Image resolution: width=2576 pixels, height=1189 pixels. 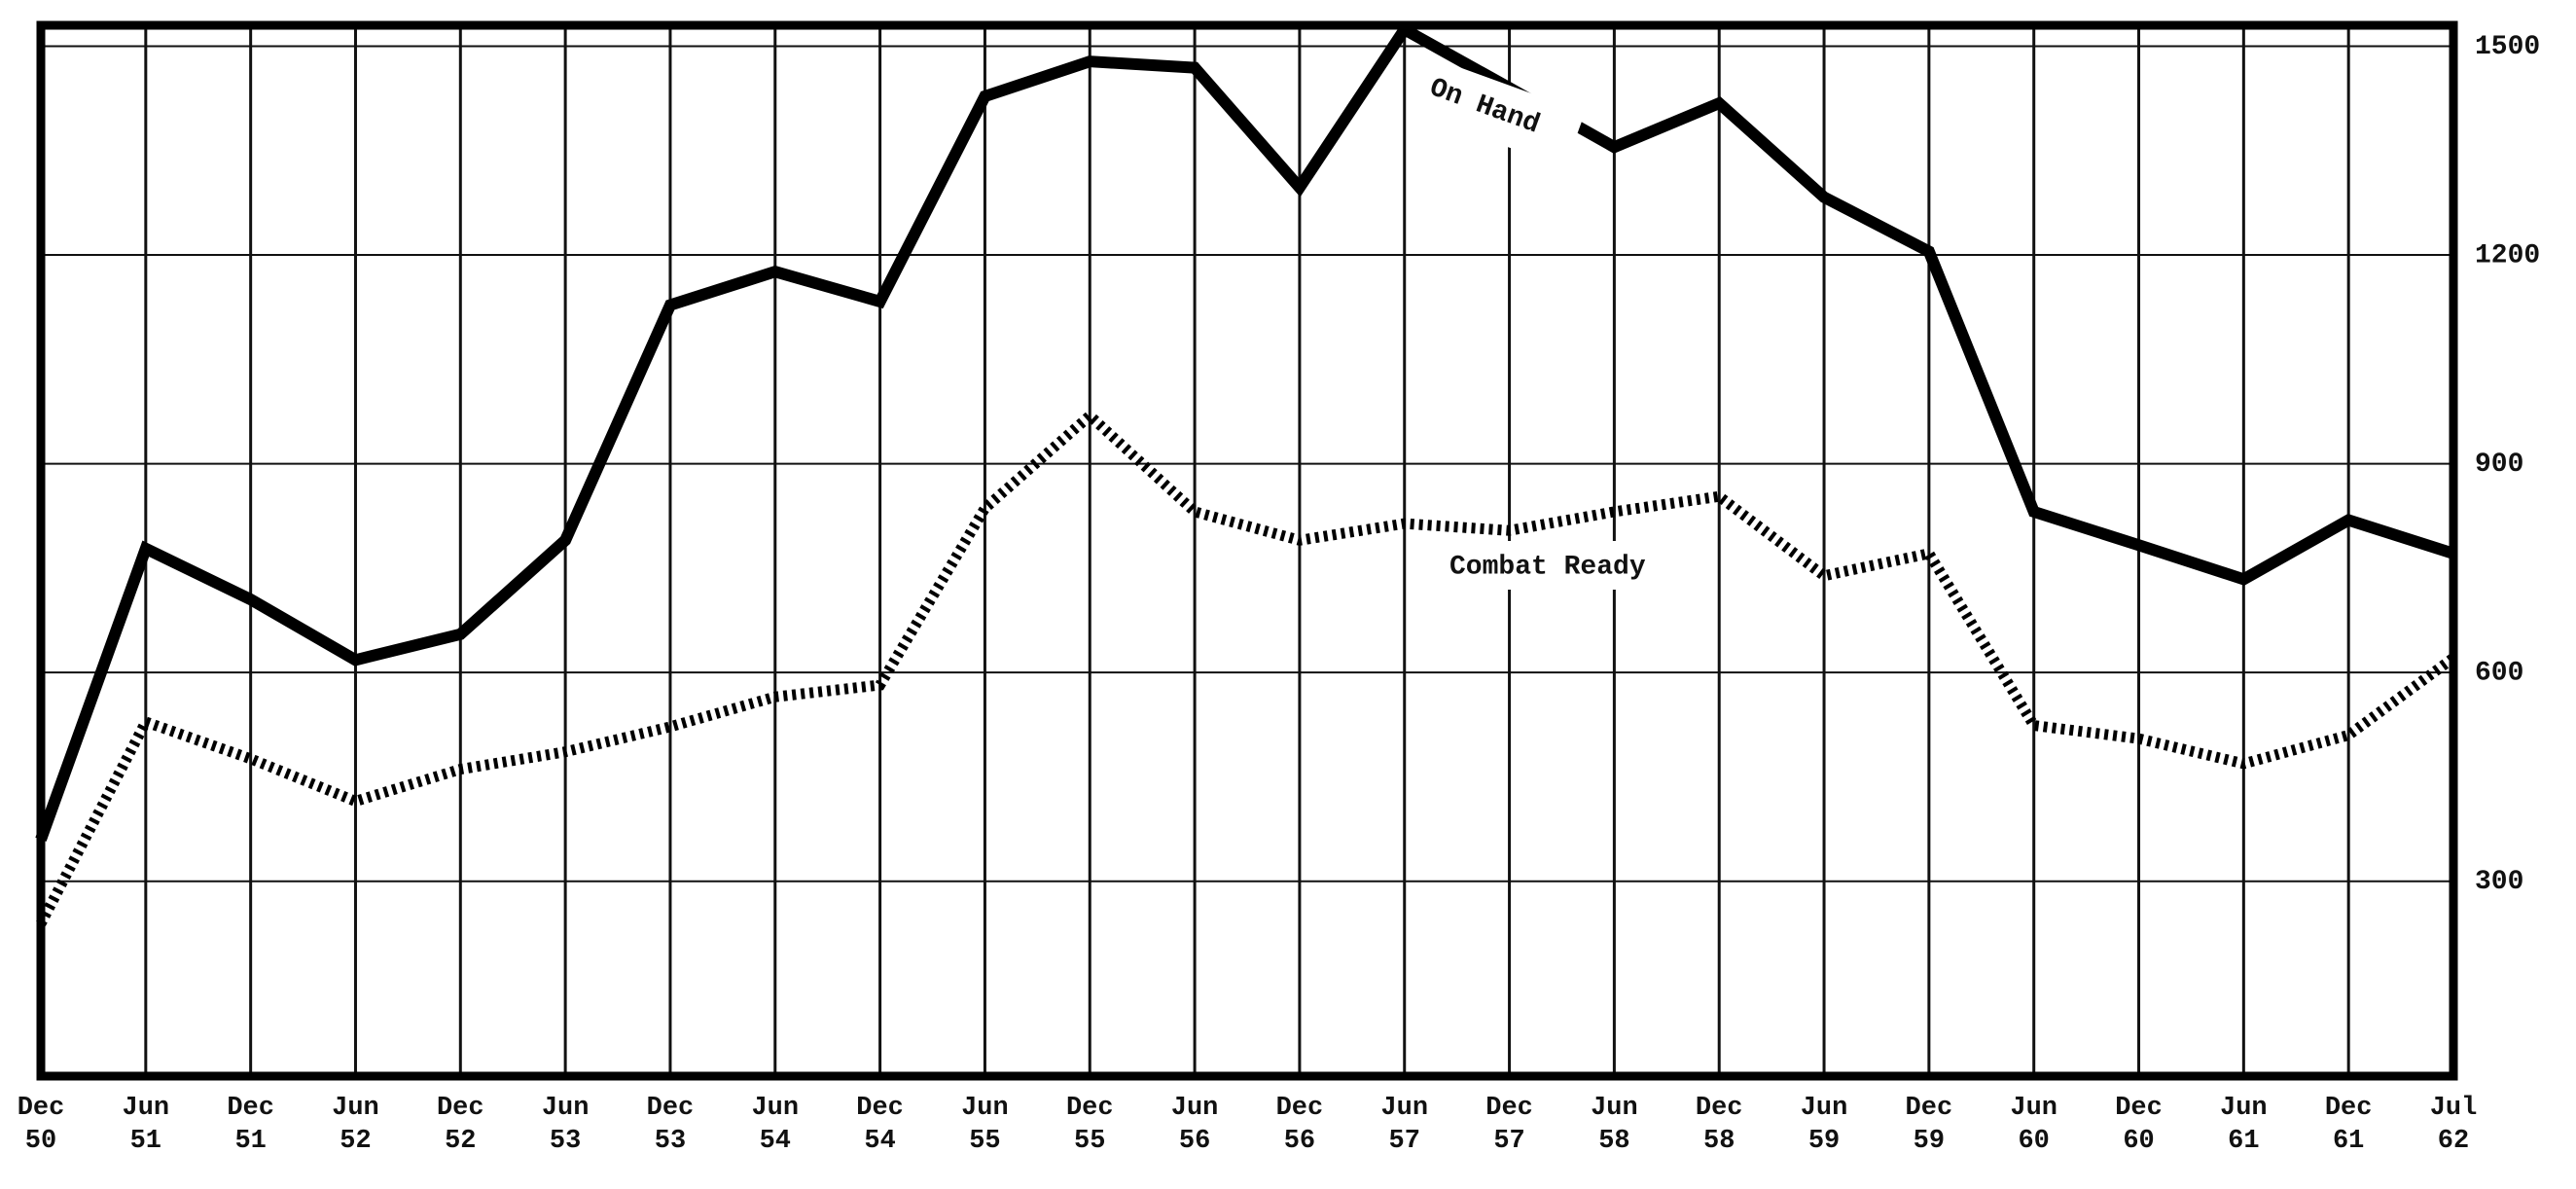 What do you see at coordinates (41, 1125) in the screenshot?
I see `x-tick-label: Dec 50` at bounding box center [41, 1125].